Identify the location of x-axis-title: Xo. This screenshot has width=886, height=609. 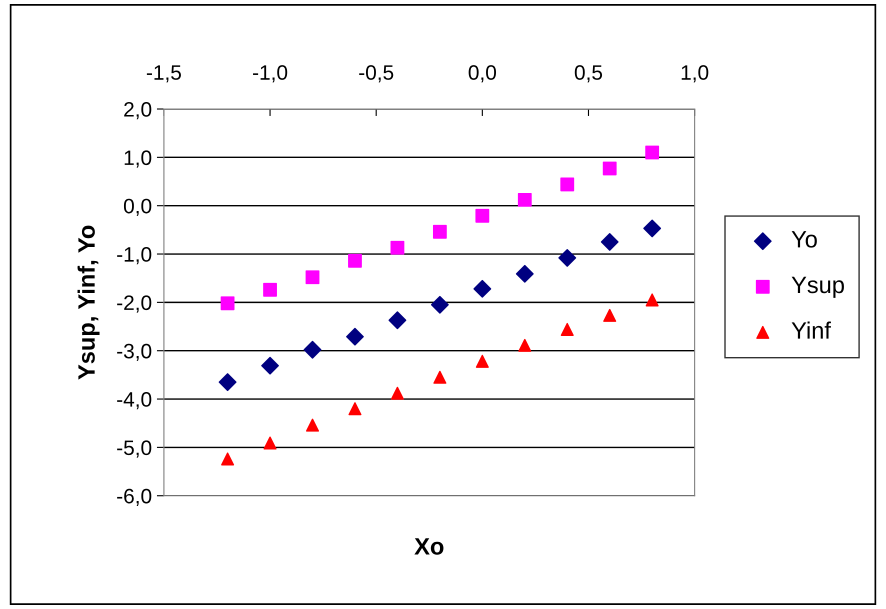
(429, 546).